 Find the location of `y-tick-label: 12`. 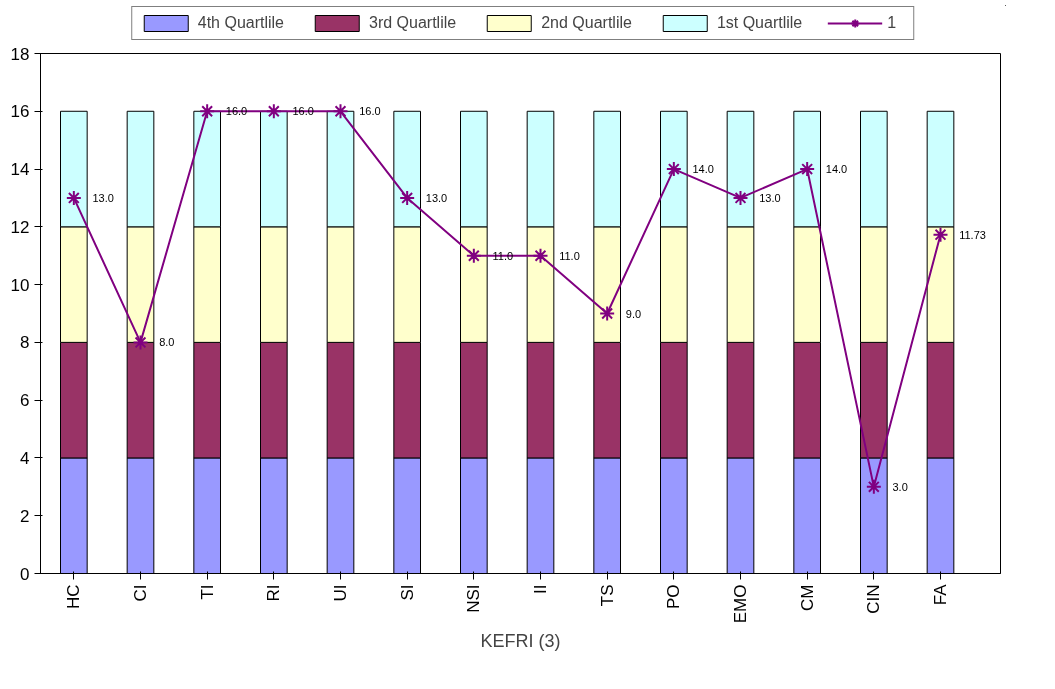

y-tick-label: 12 is located at coordinates (20, 227).